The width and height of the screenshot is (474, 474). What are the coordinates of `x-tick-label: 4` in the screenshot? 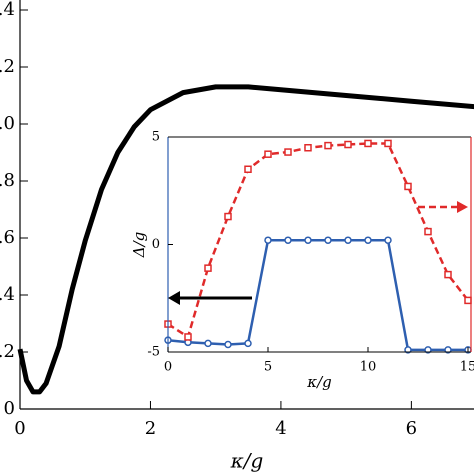 It's located at (280, 428).